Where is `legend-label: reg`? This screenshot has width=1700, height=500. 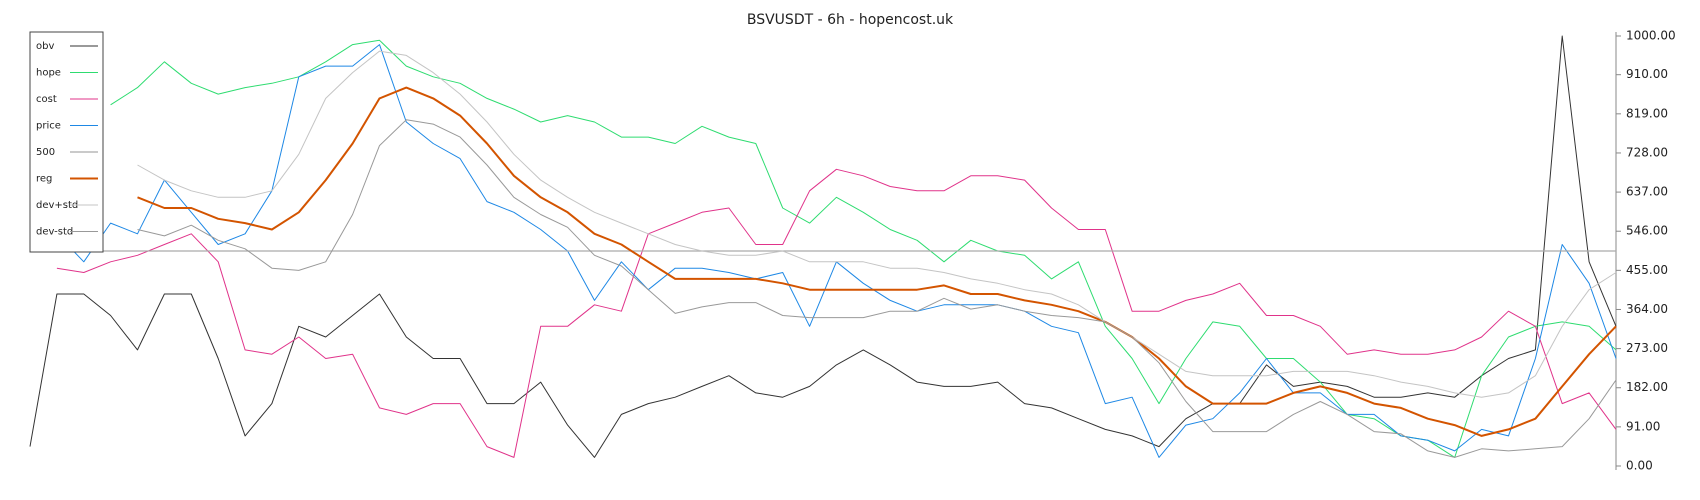
legend-label: reg is located at coordinates (44, 179).